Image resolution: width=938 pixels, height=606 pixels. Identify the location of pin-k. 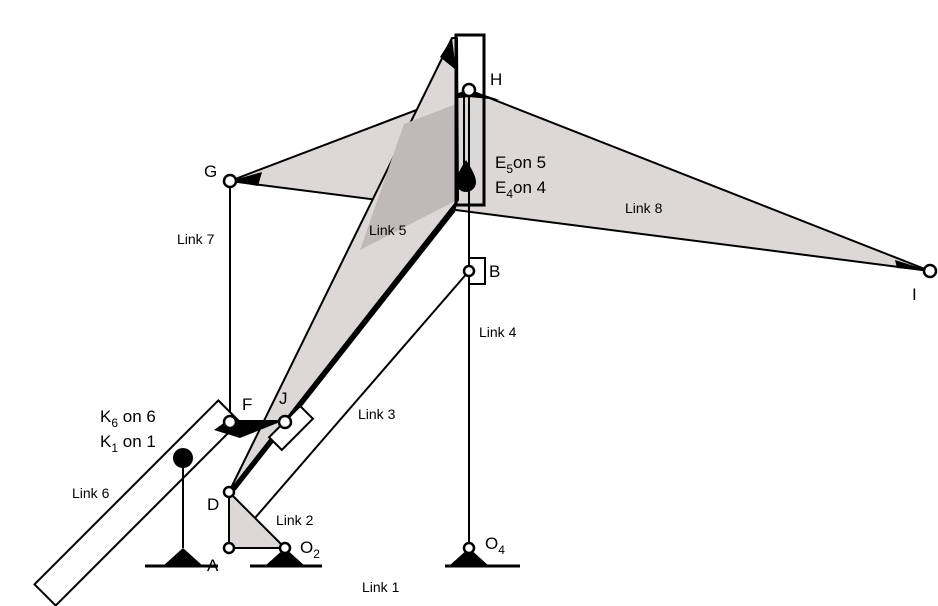
(183, 458).